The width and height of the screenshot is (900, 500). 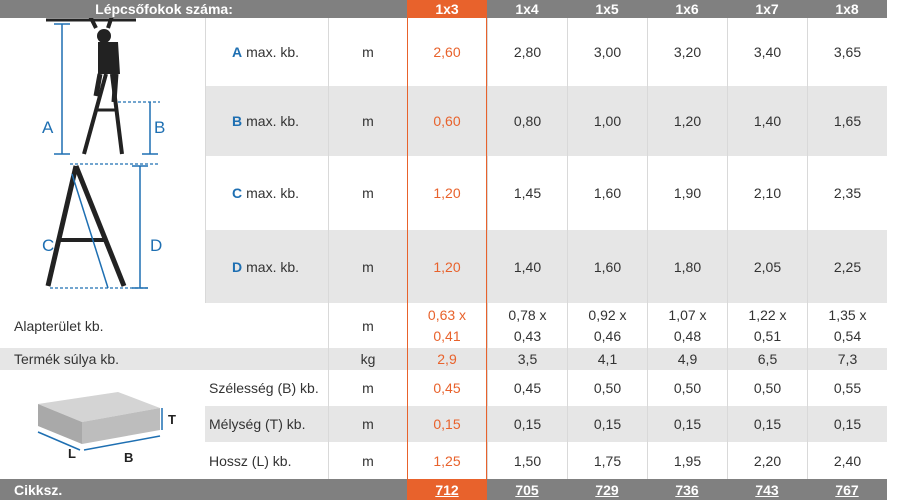 What do you see at coordinates (847, 193) in the screenshot?
I see `value-cell: 2,35` at bounding box center [847, 193].